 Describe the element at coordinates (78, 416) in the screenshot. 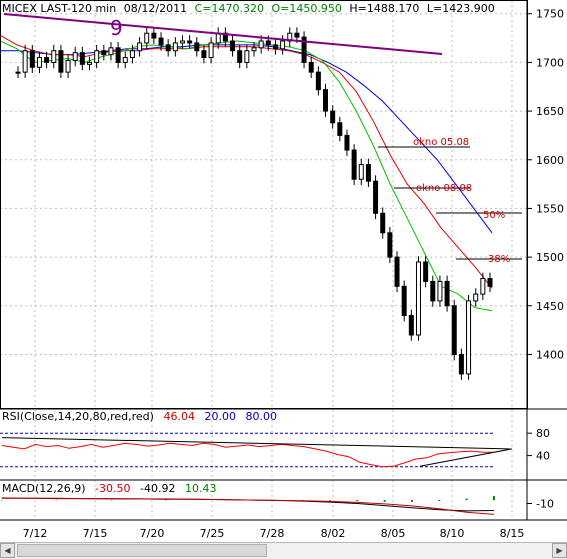

I see `rsi-name: RSI(Close,14,20,80,red,red)` at that location.